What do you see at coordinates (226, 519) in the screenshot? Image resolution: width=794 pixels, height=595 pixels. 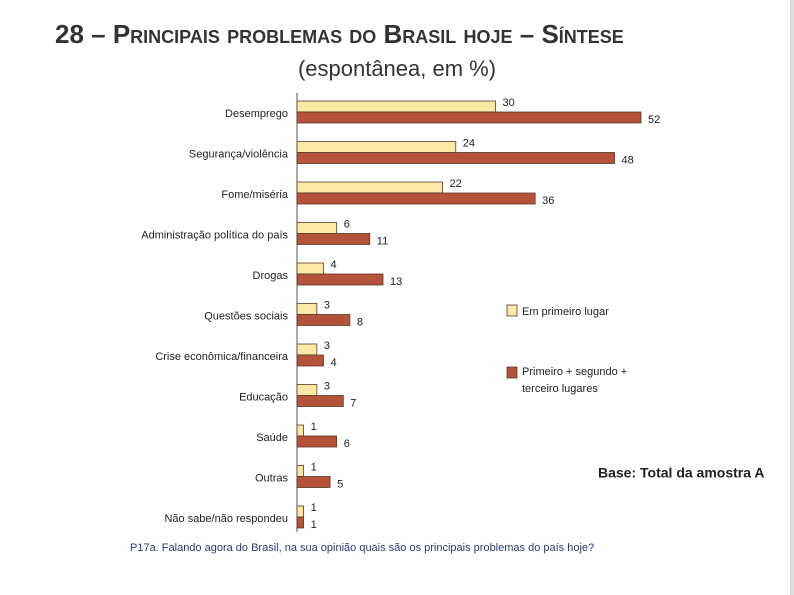 I see `category-label: Não sabe/não respondeu` at bounding box center [226, 519].